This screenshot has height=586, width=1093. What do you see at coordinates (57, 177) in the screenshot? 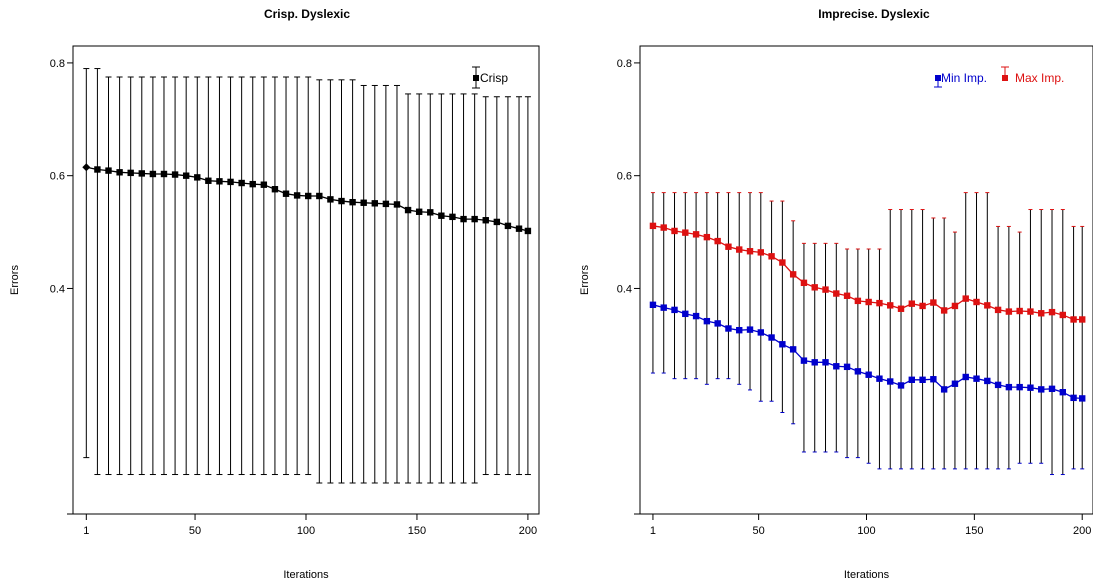
I see `y-tick-label: 0.6` at bounding box center [57, 177].